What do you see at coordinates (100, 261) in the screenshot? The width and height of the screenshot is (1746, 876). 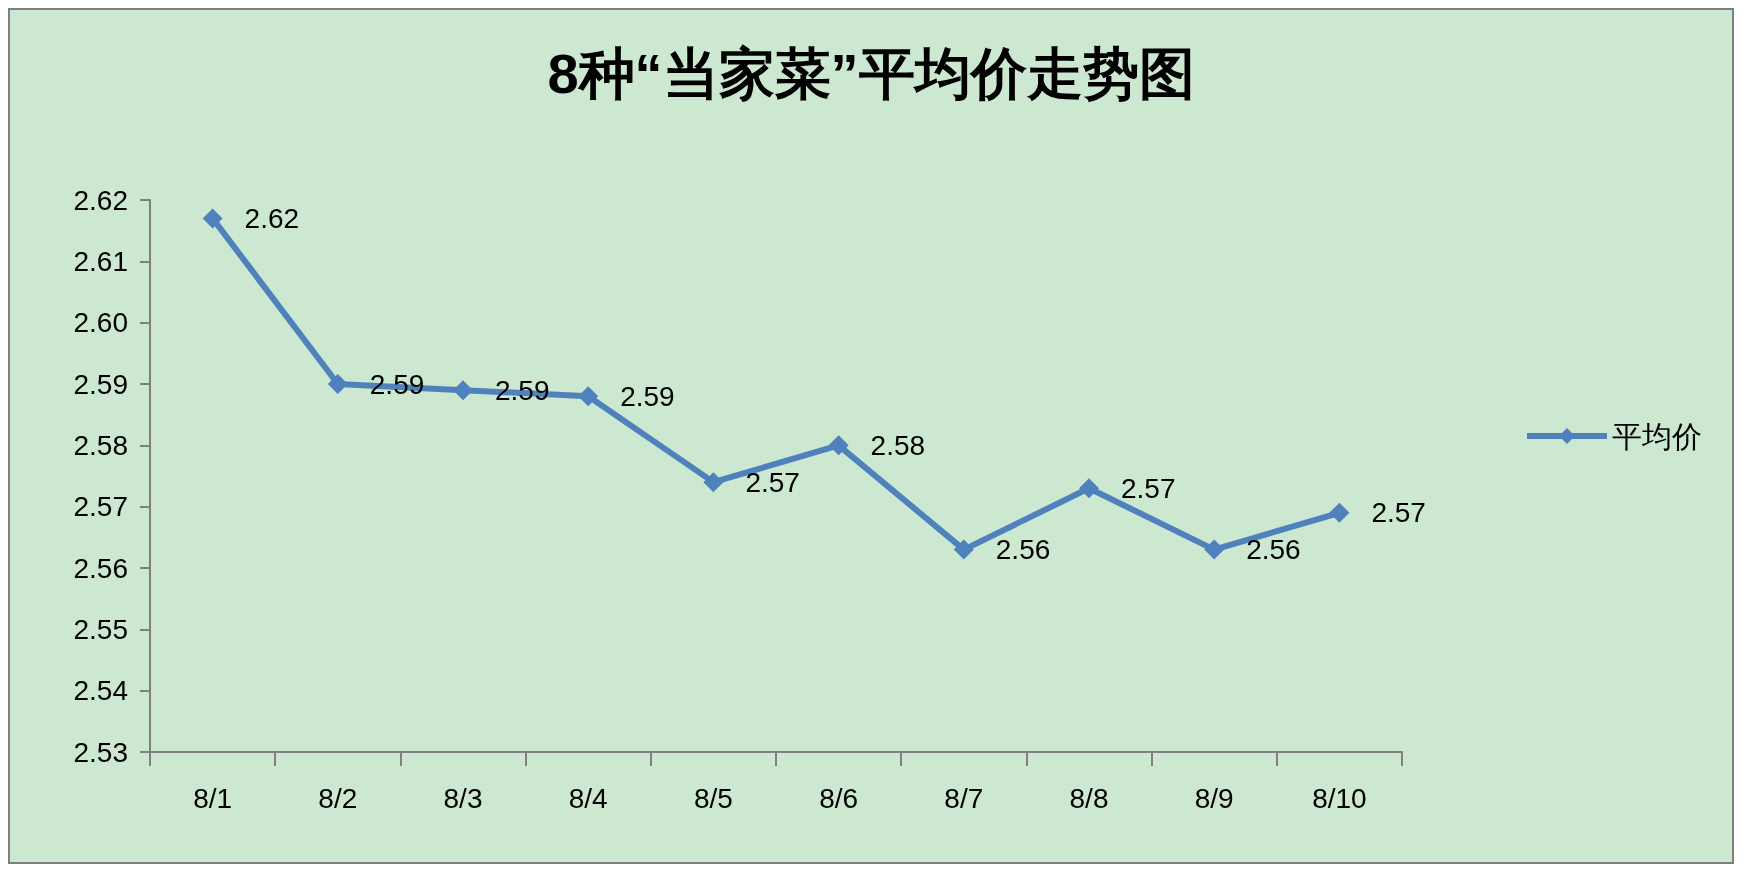 I see `y-tick-label: 2.61` at bounding box center [100, 261].